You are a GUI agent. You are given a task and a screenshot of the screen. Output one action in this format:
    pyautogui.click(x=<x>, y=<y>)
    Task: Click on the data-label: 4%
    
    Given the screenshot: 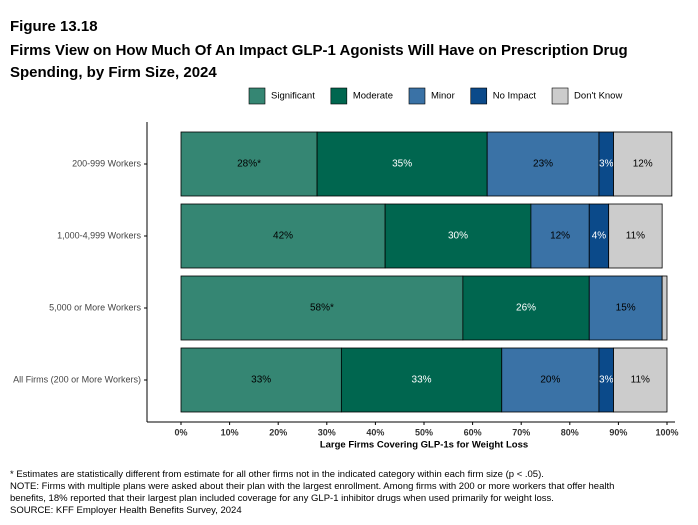 What is the action you would take?
    pyautogui.click(x=599, y=236)
    